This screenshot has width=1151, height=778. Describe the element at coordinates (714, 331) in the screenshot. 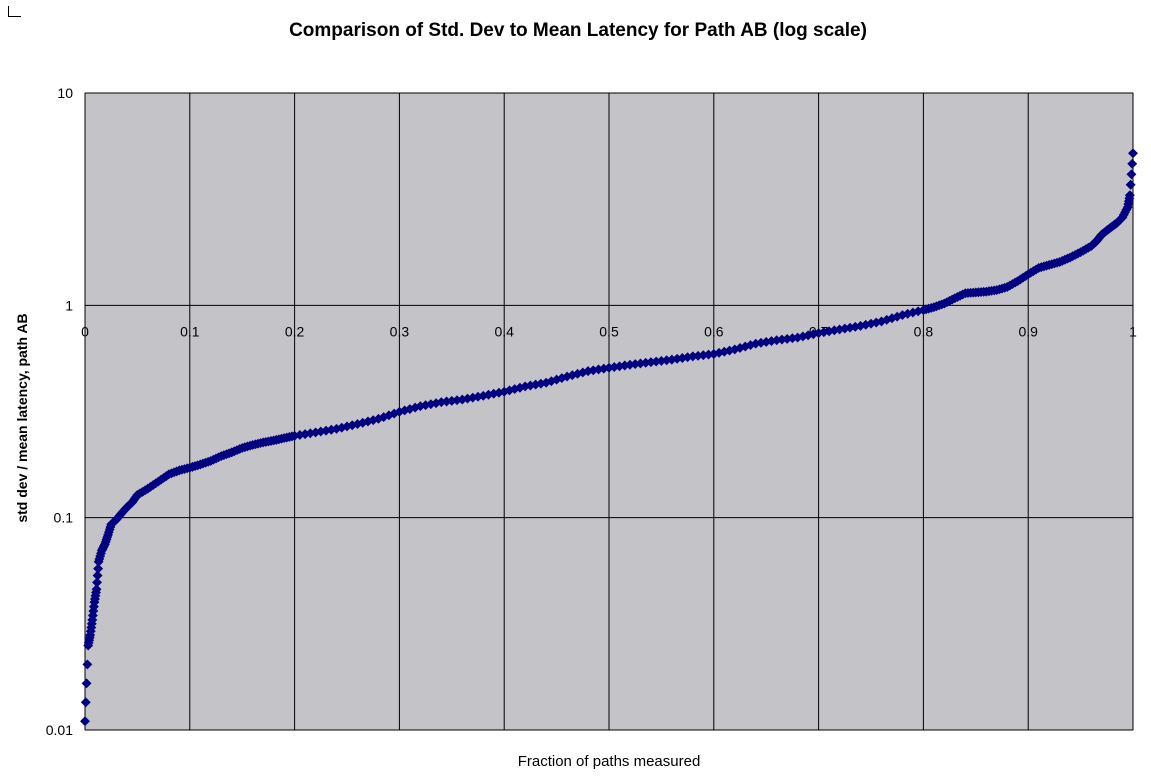

I see `x-tick-label: 0.6` at that location.